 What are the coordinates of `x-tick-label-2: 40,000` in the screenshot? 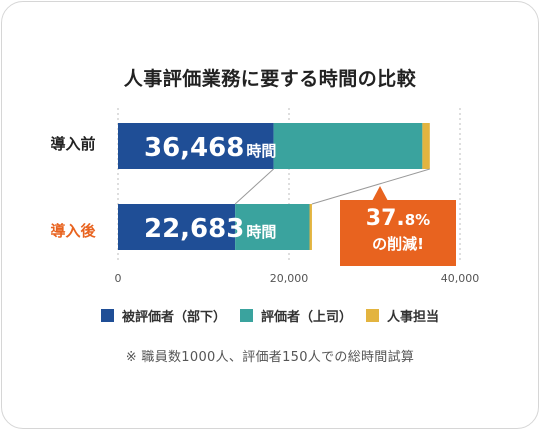 It's located at (460, 278).